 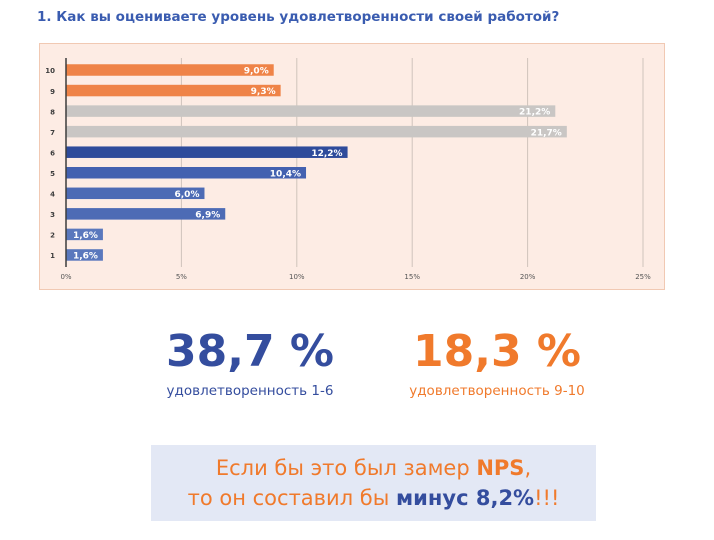 I want to click on nps-highlight: NPS, so click(x=500, y=468).